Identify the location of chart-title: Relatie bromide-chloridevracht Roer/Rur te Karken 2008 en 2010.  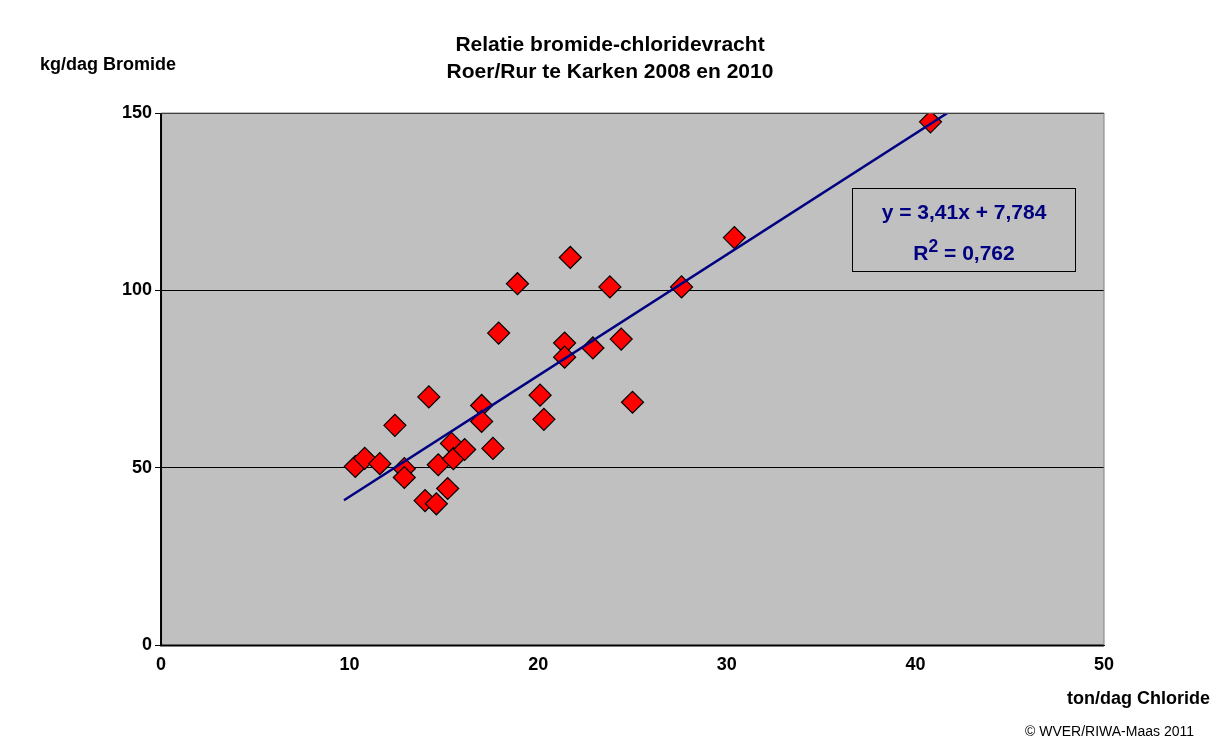
(610, 57).